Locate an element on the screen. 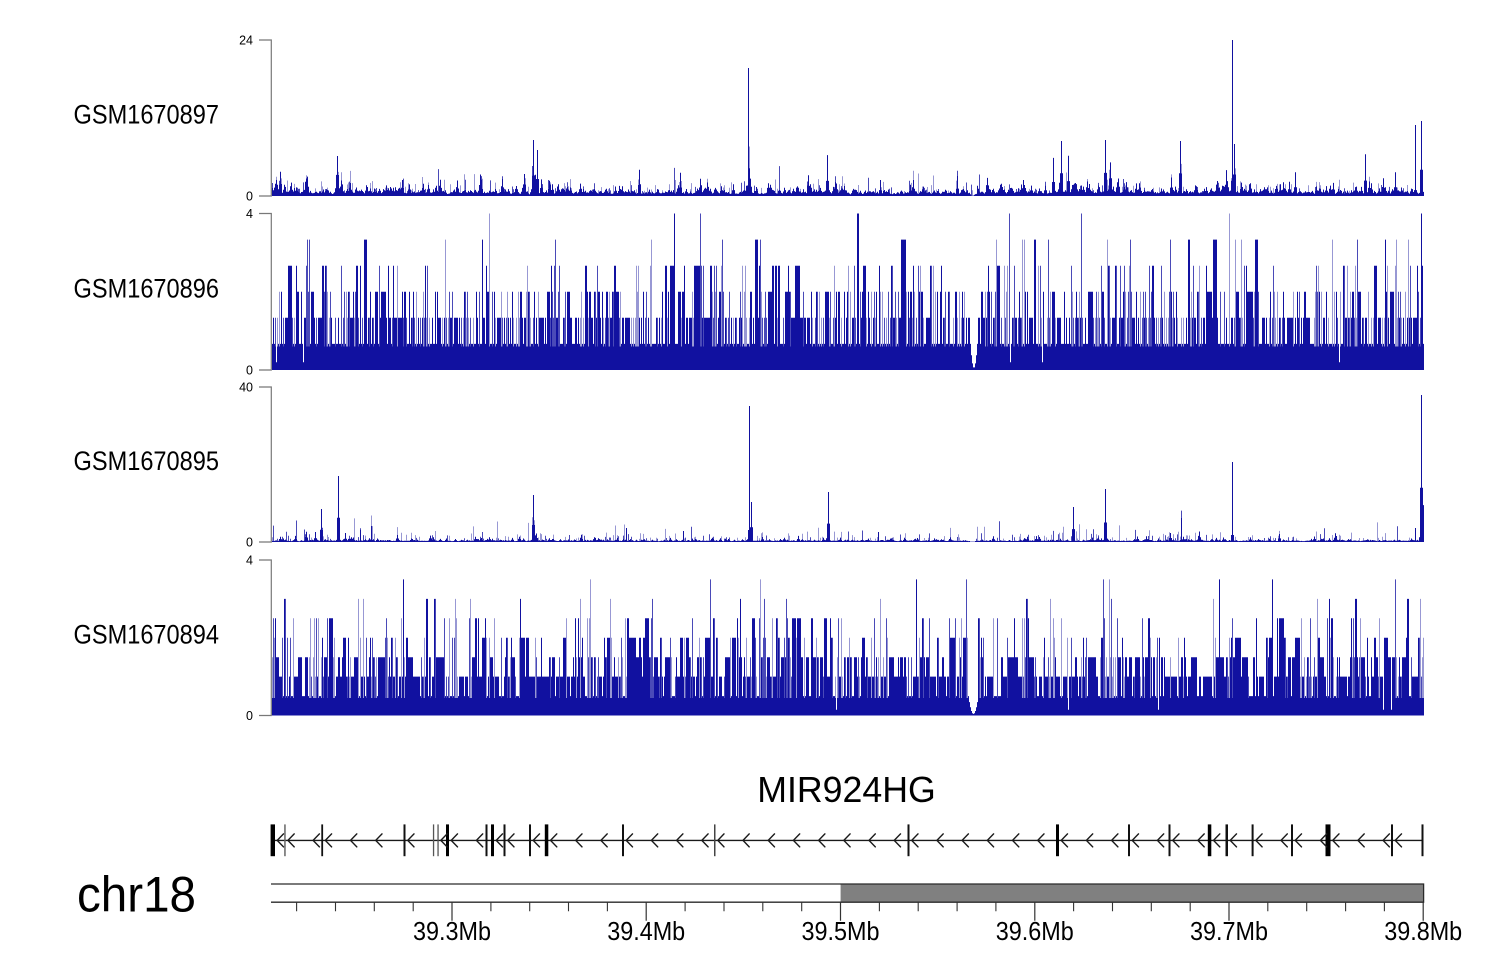 Image resolution: width=1500 pixels, height=980 pixels. svg-text: GSM1670896 is located at coordinates (147, 288).